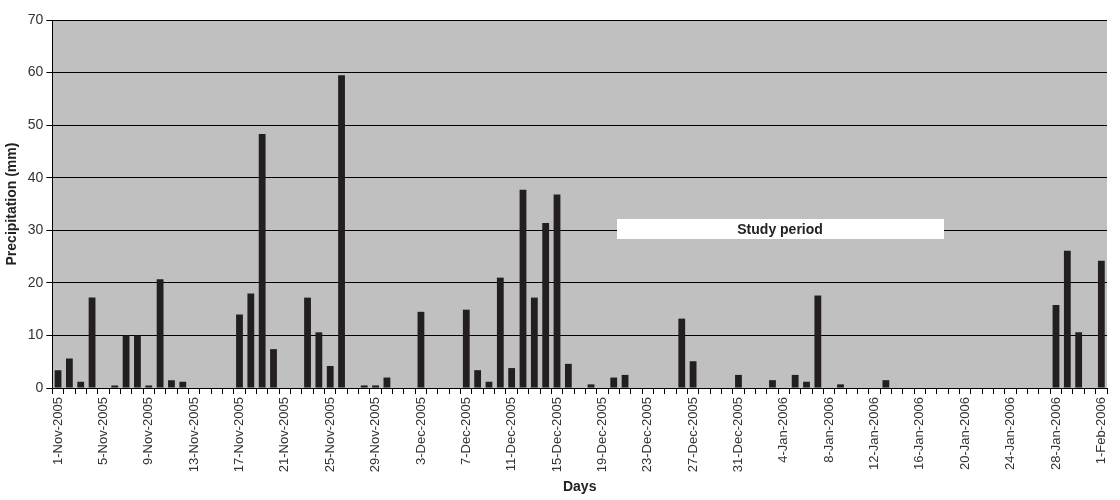  What do you see at coordinates (420, 431) in the screenshot?
I see `x-tick-label: 3-Dec-2005` at bounding box center [420, 431].